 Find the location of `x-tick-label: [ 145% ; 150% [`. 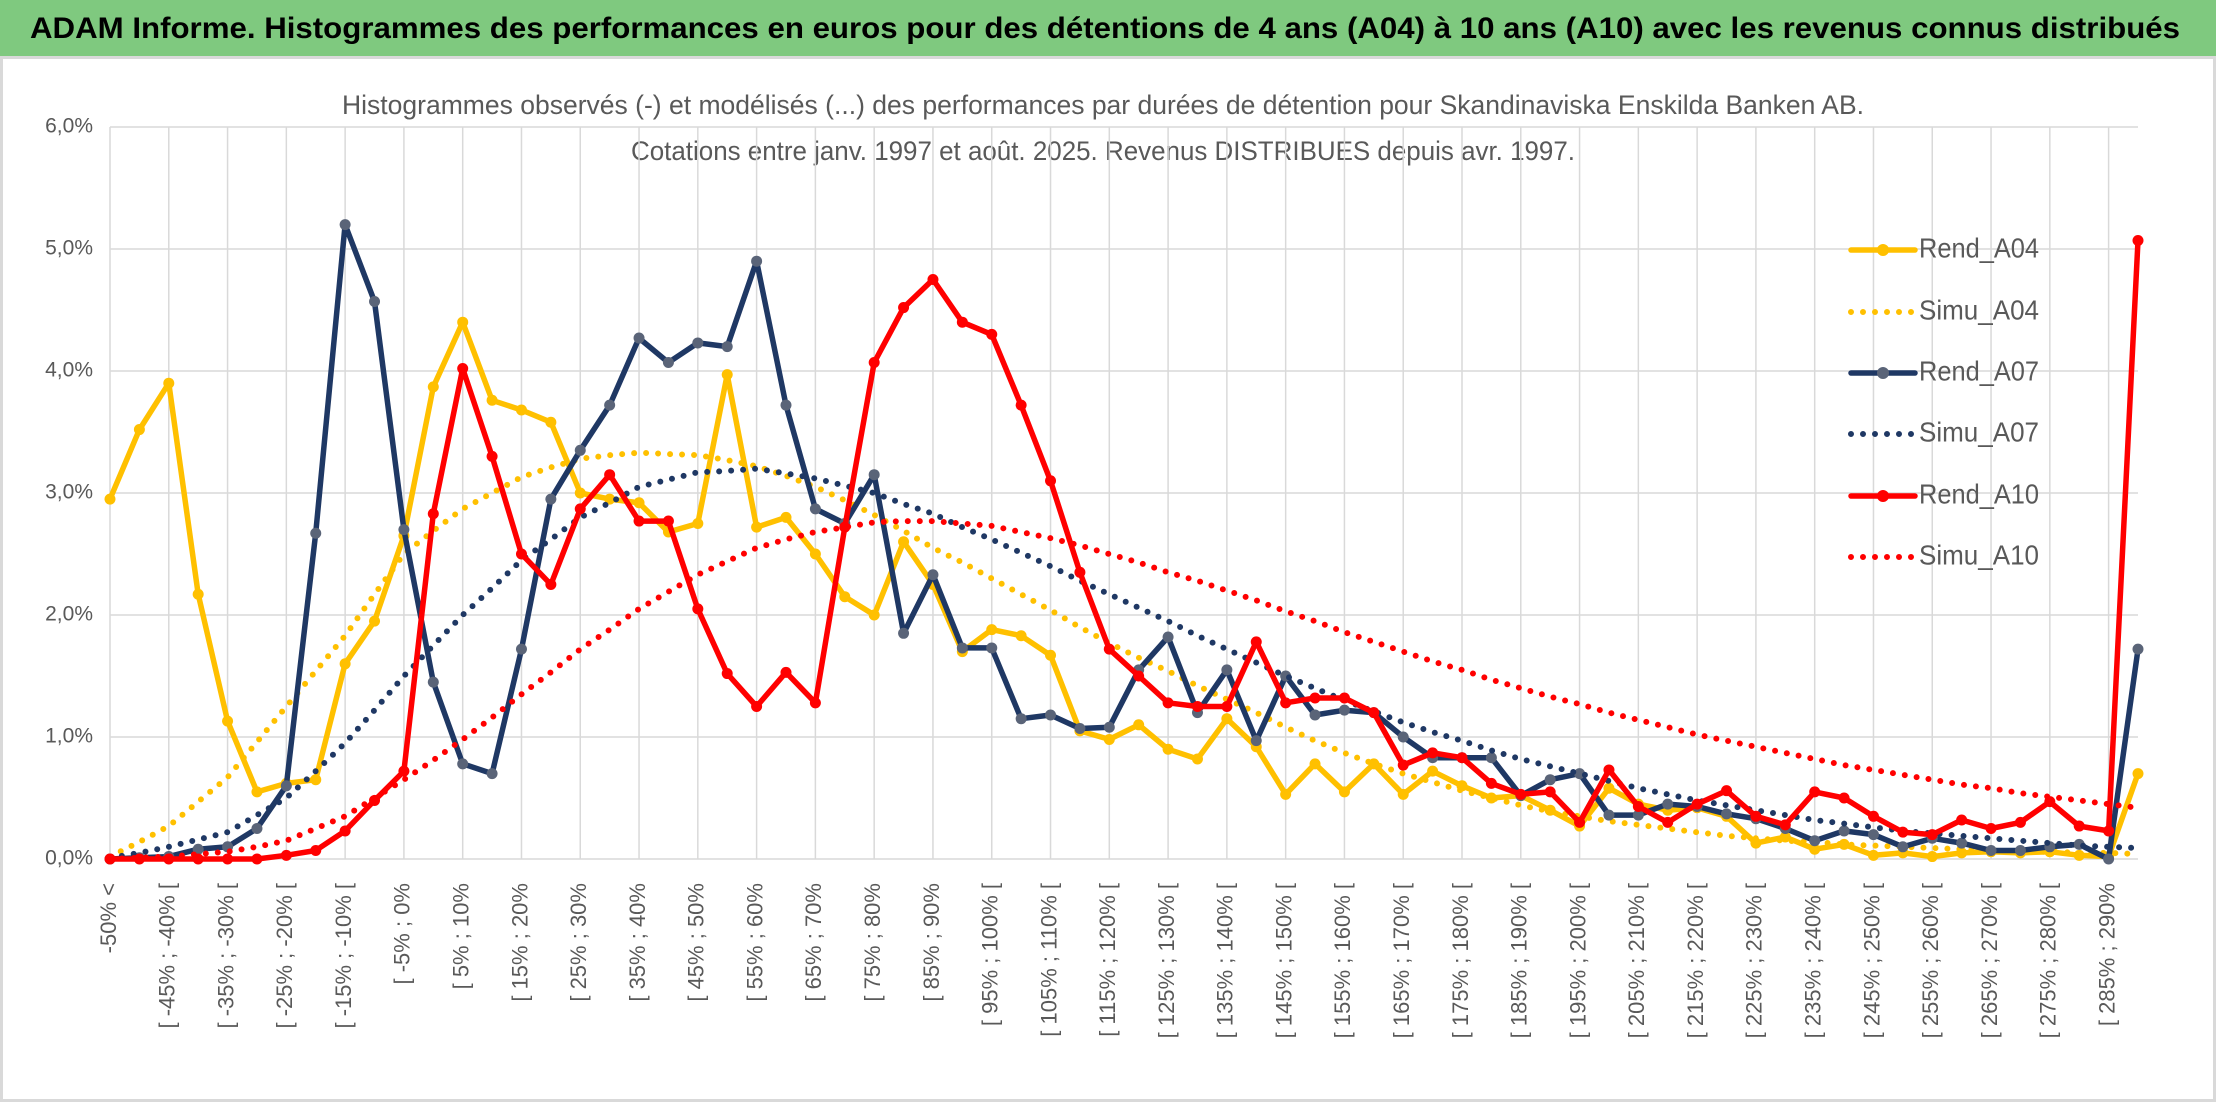

x-tick-label: [ 145% ; 150% [ is located at coordinates (1283, 960).